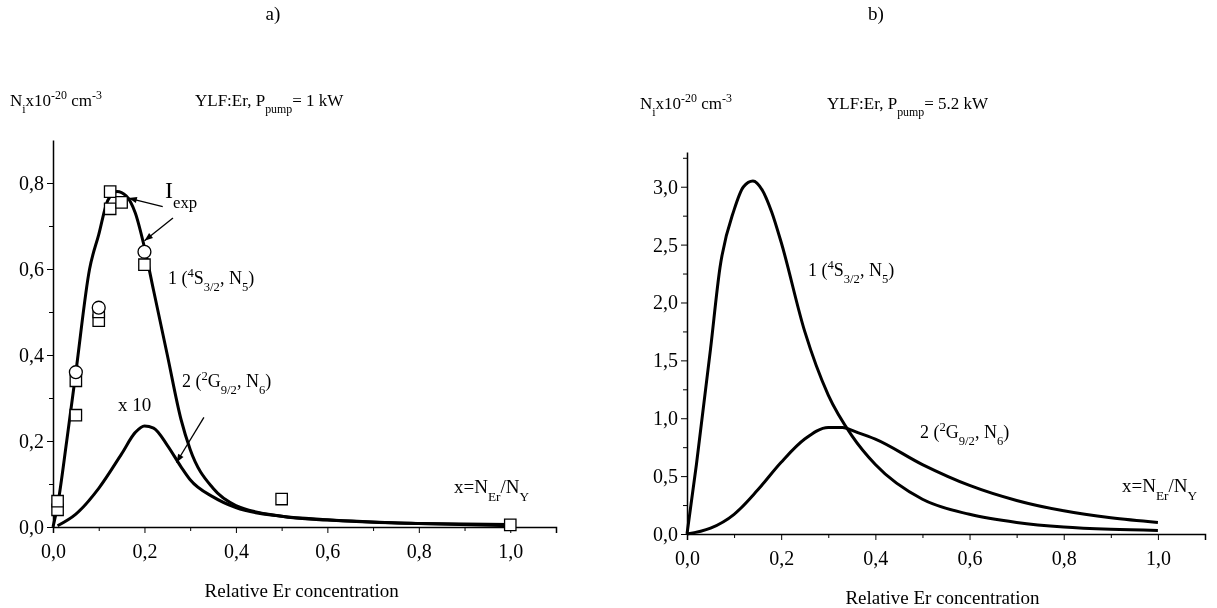 This screenshot has width=1217, height=608. What do you see at coordinates (965, 434) in the screenshot?
I see `series-label: 2 ($^{2}$G$_{9/2}$, N$_{6}$)` at bounding box center [965, 434].